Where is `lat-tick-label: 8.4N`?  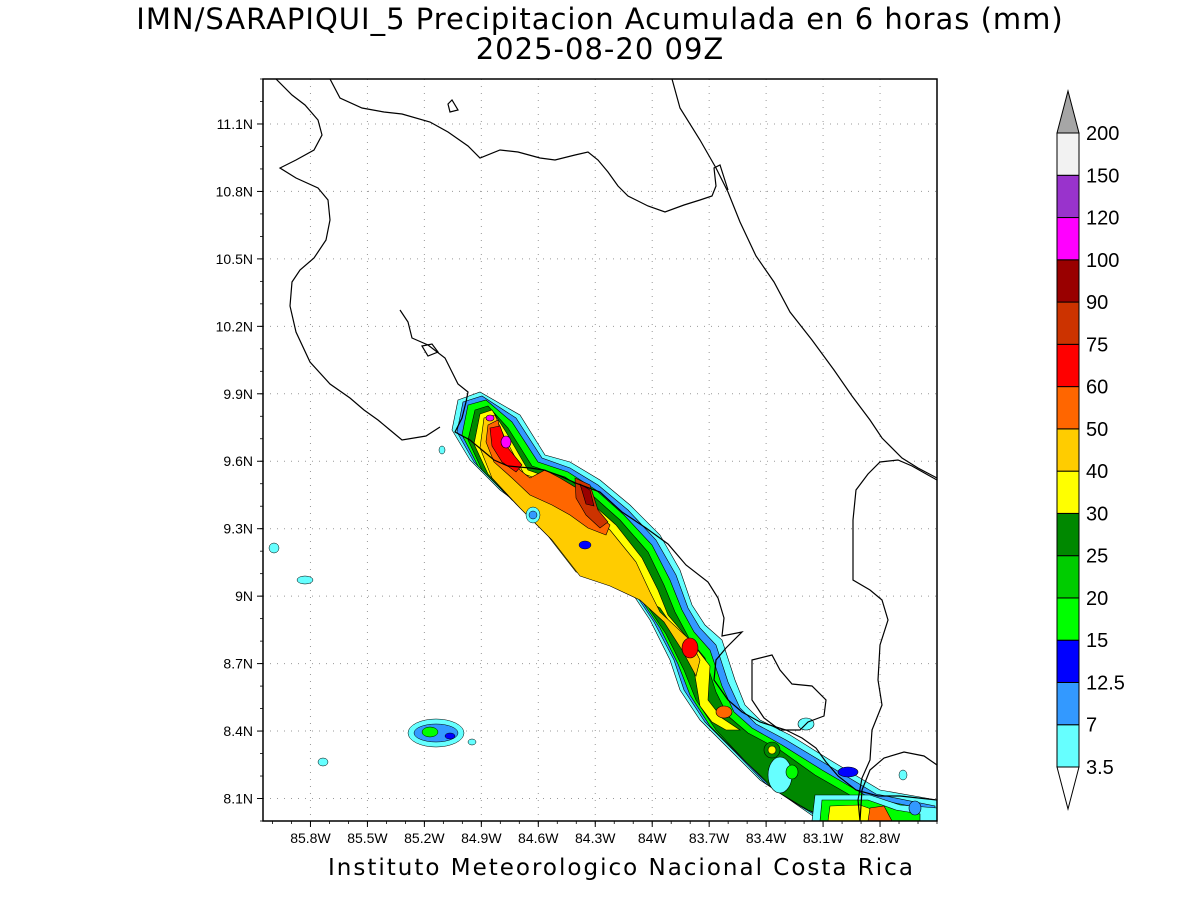 lat-tick-label: 8.4N is located at coordinates (238, 731).